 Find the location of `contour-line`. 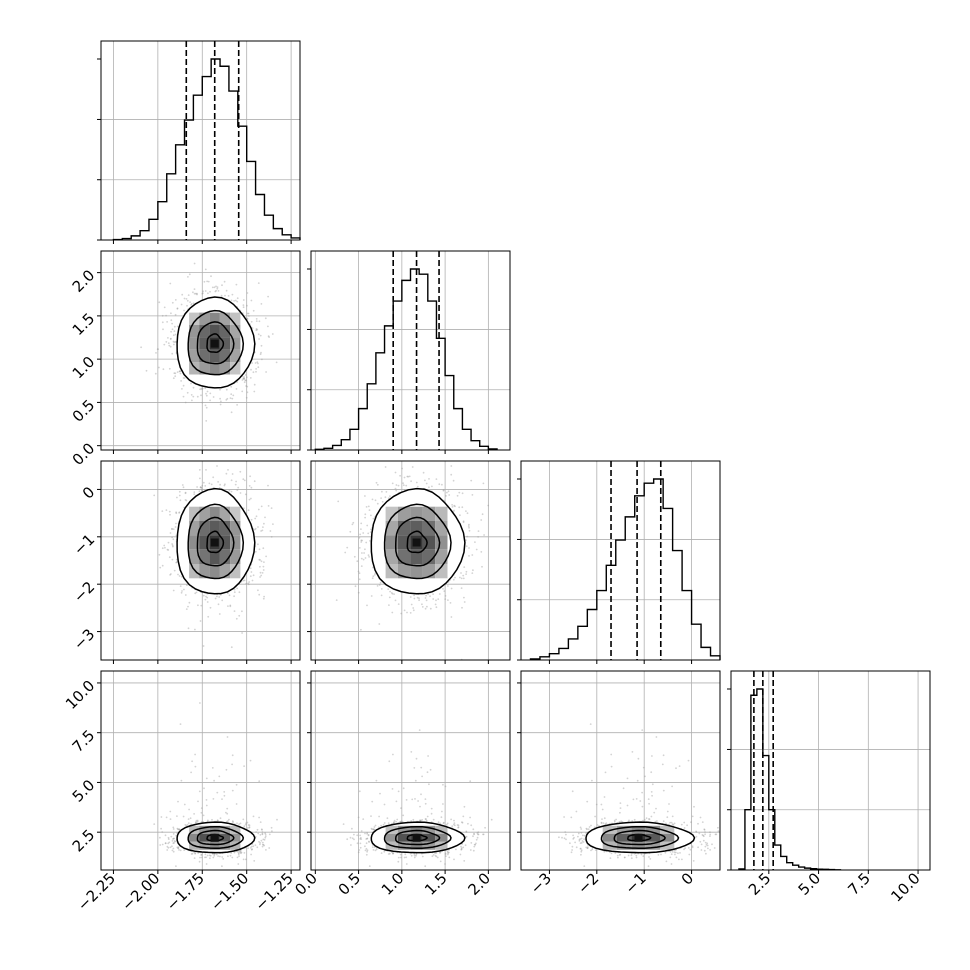

contour-line is located at coordinates (417, 541).